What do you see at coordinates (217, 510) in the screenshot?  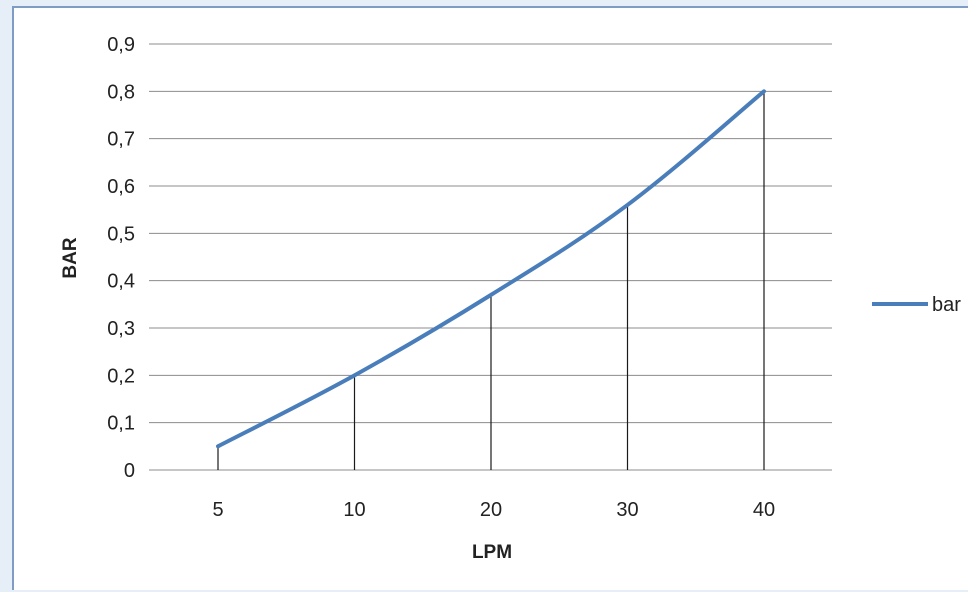 I see `x-tick-label: 5` at bounding box center [217, 510].